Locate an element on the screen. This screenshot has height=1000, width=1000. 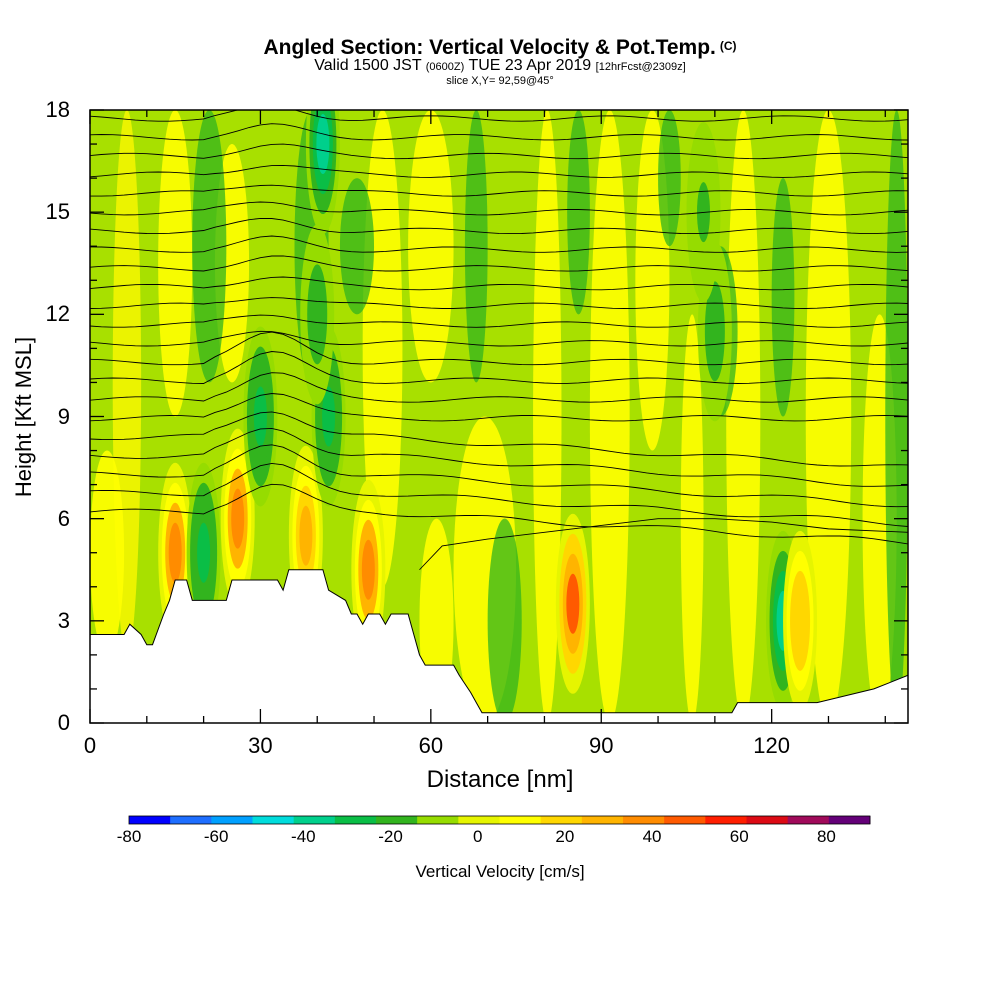
colorbar-tick-label: -20 is located at coordinates (390, 836).